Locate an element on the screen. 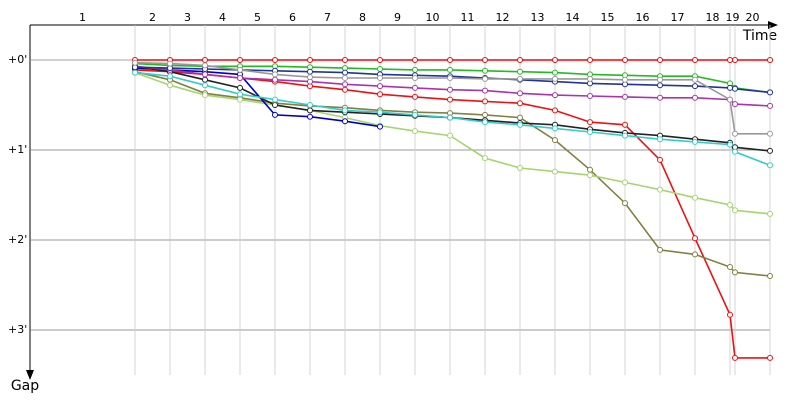 Image resolution: width=800 pixels, height=400 pixels. lap-label: 2 is located at coordinates (152, 17).